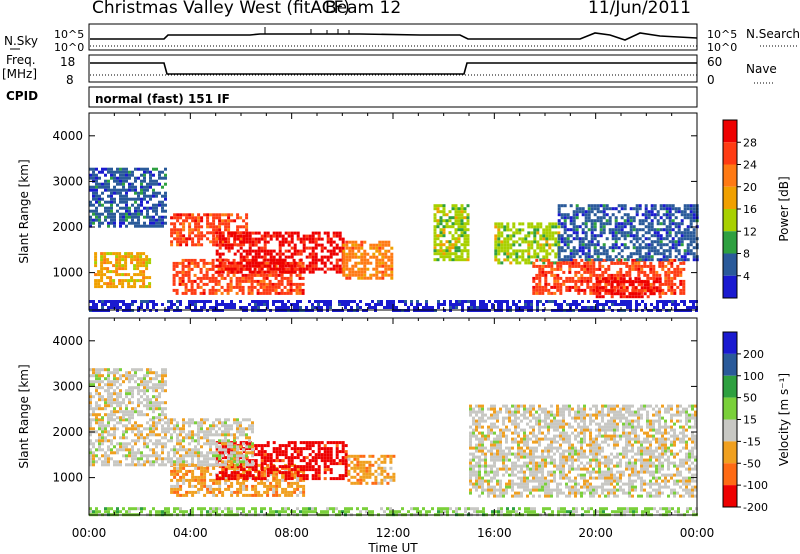 The width and height of the screenshot is (800, 554). I want to click on freq-unit: [MHz], so click(19, 74).